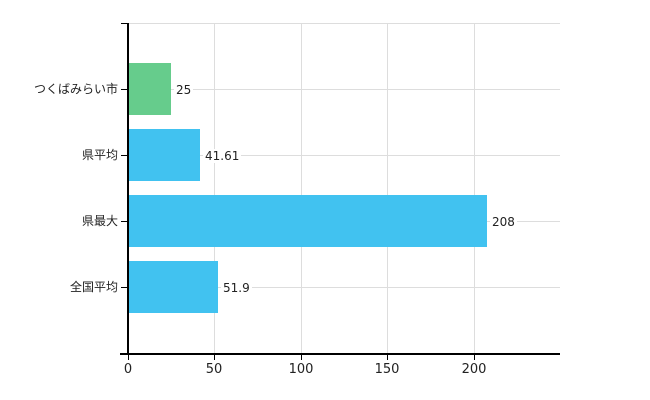  Describe the element at coordinates (93, 287) in the screenshot. I see `category-label: 全国平均` at that location.